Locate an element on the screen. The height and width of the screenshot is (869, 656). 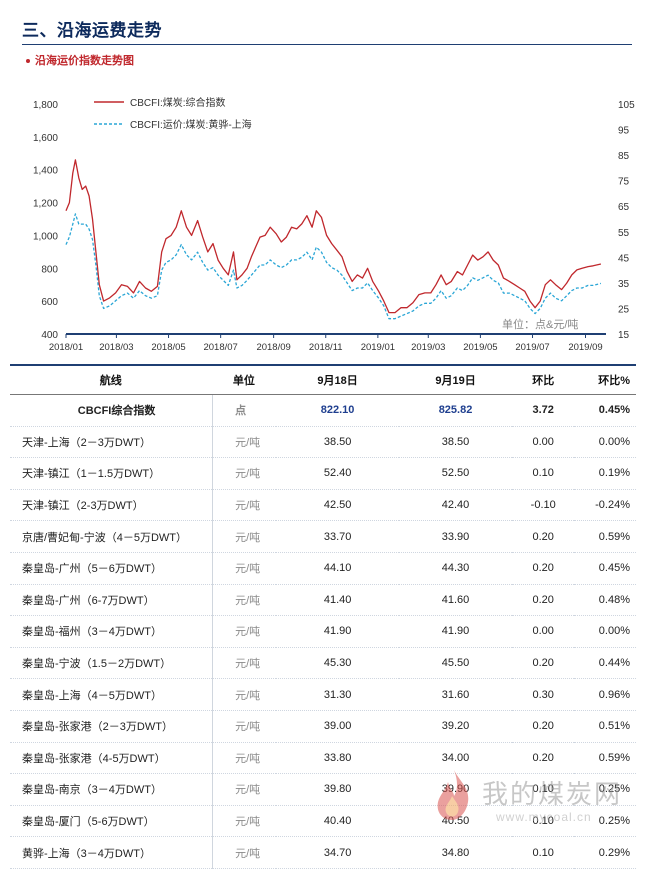
change-pct-value: 0.00% is located at coordinates (605, 631).